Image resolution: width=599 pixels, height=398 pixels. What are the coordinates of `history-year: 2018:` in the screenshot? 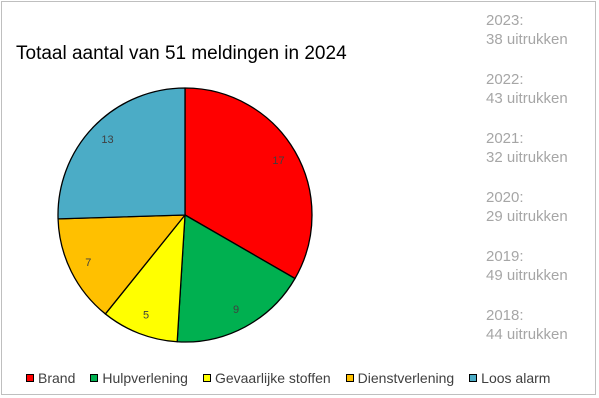 It's located at (505, 315).